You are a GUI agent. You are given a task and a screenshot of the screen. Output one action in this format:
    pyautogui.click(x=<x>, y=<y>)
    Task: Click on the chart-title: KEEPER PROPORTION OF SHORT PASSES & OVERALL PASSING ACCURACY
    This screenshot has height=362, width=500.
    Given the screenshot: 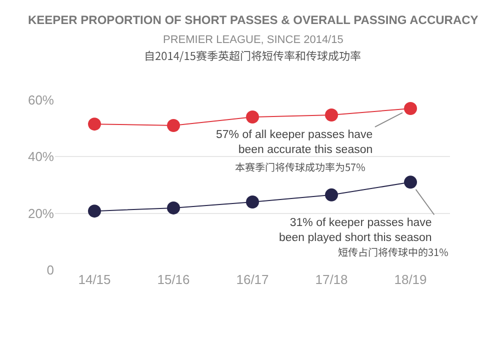 What is the action you would take?
    pyautogui.click(x=253, y=20)
    